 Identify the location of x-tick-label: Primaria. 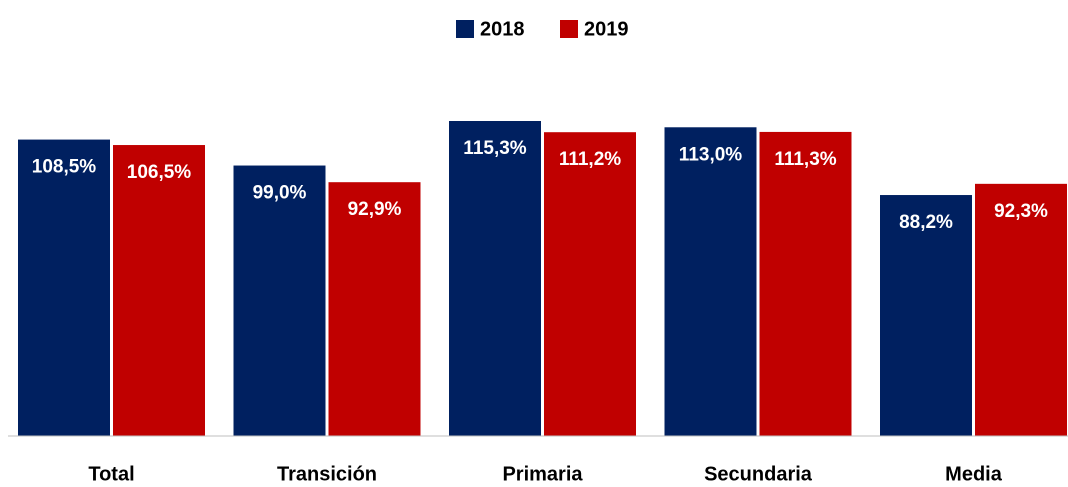
(542, 474).